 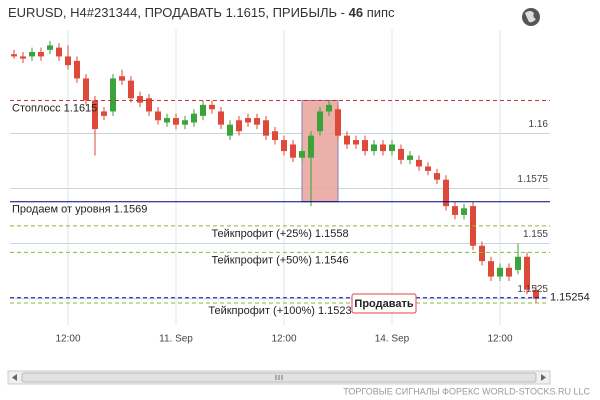 What do you see at coordinates (532, 179) in the screenshot?
I see `y-tick-label: 1.1575` at bounding box center [532, 179].